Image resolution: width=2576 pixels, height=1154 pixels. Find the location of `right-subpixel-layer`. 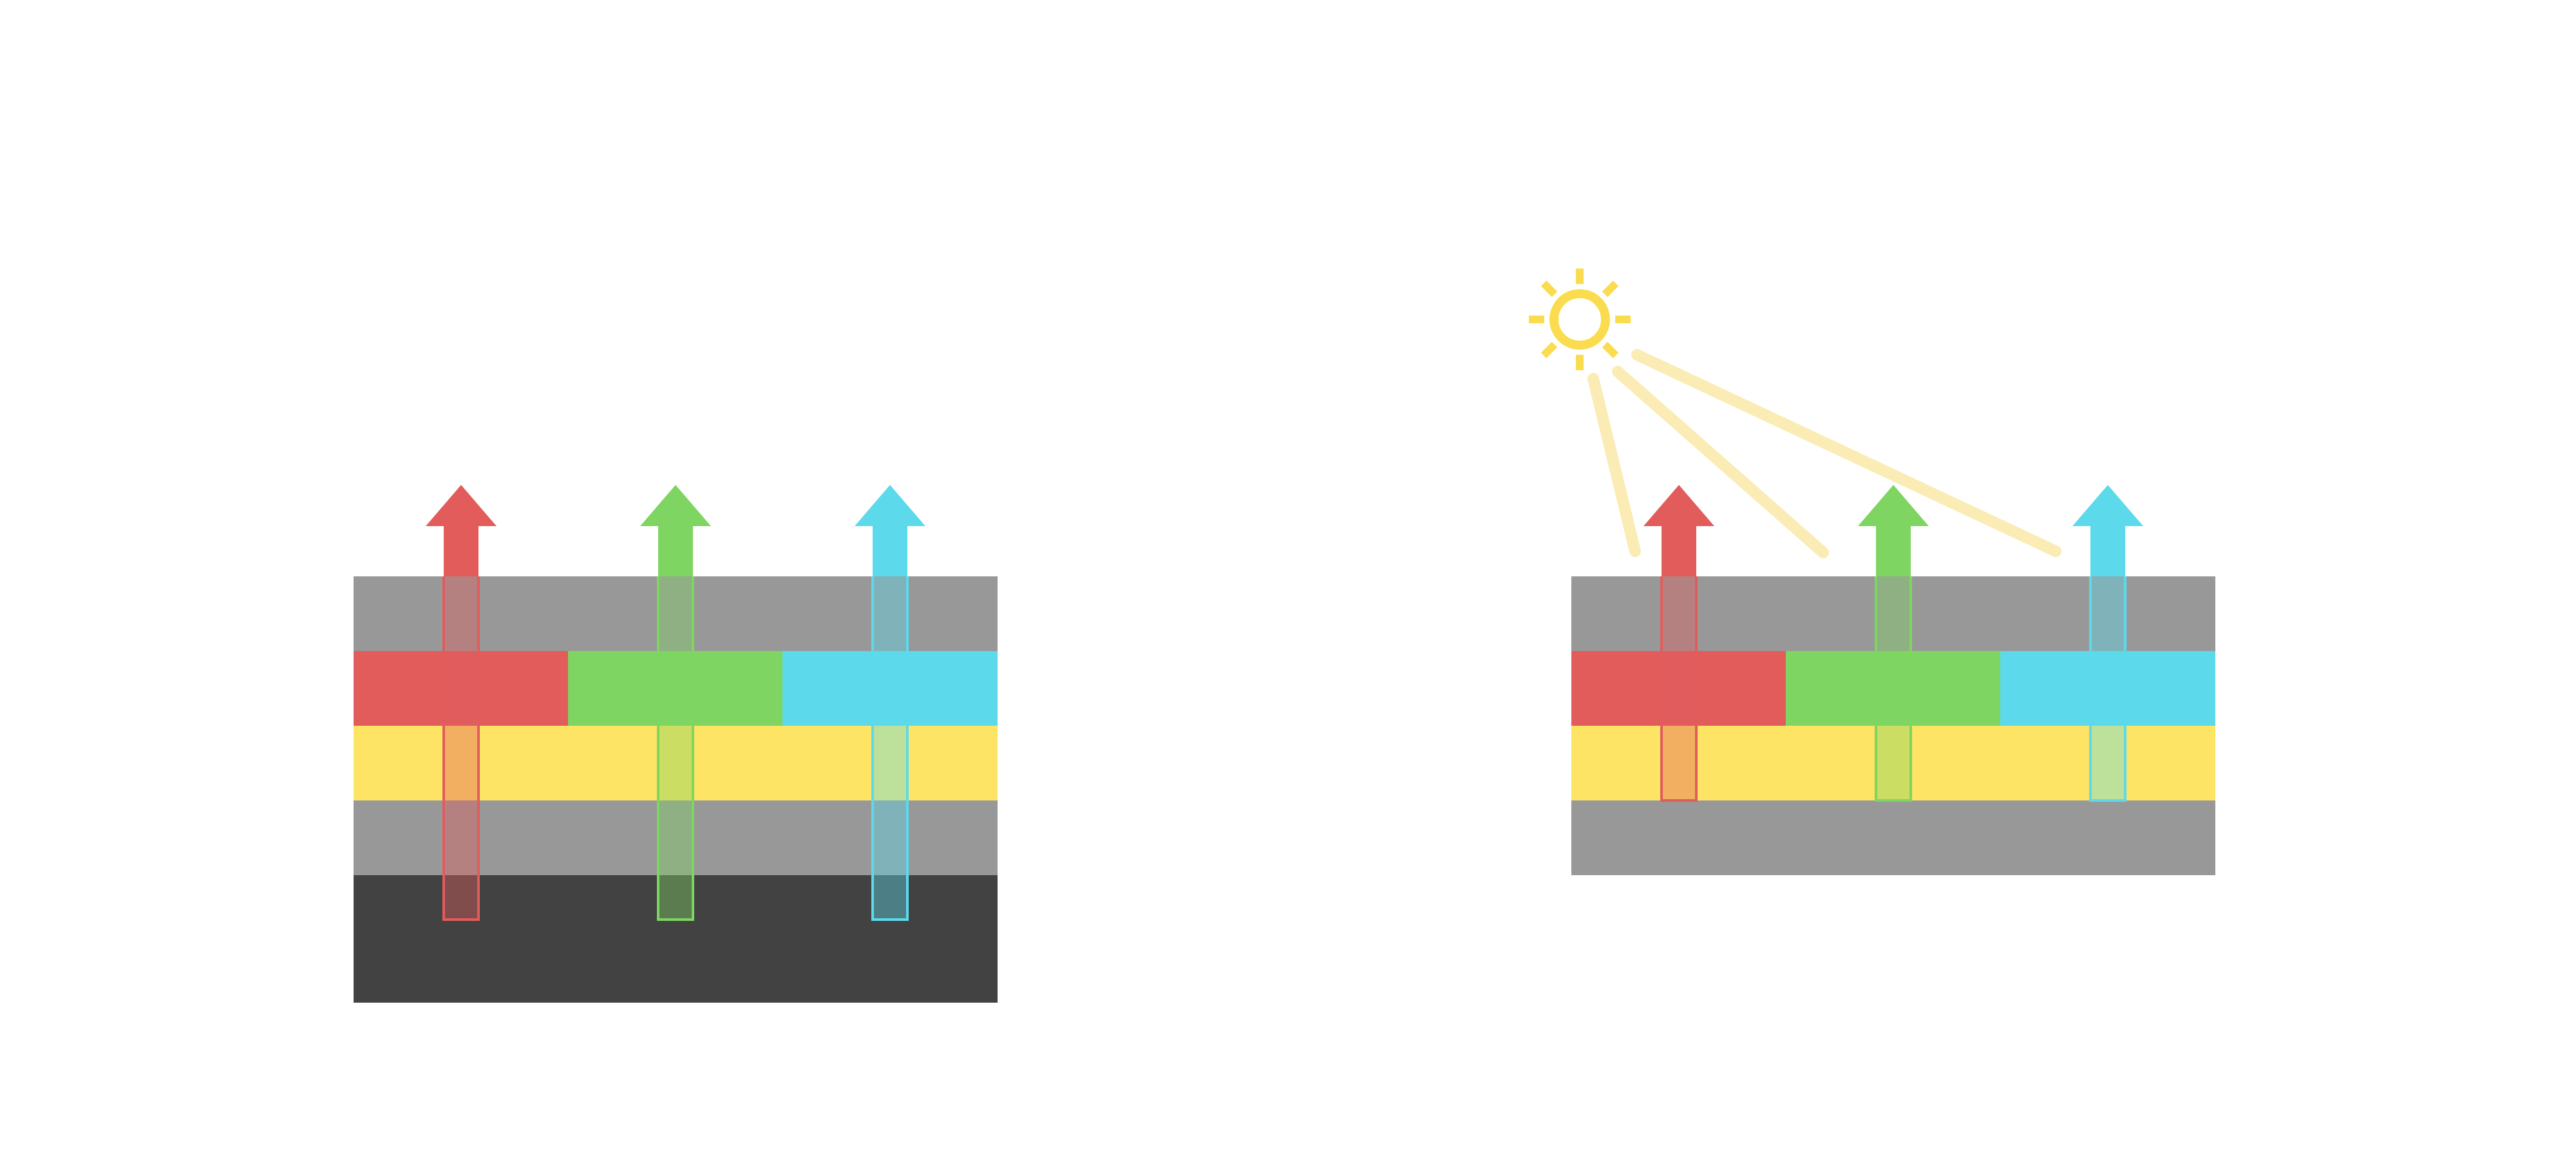

right-subpixel-layer is located at coordinates (1893, 688).